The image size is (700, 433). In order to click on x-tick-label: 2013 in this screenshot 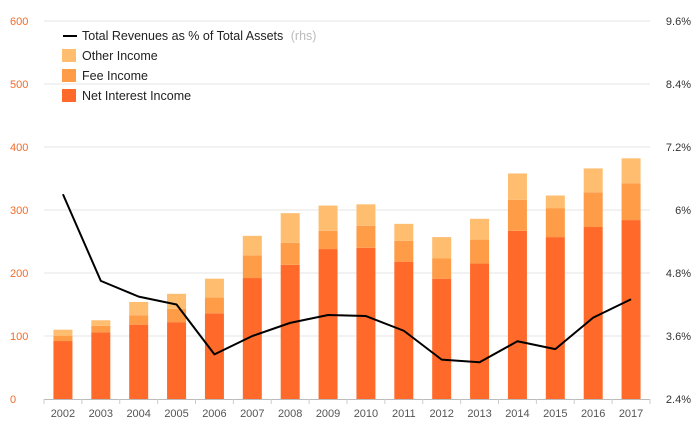, I will do `click(479, 414)`.